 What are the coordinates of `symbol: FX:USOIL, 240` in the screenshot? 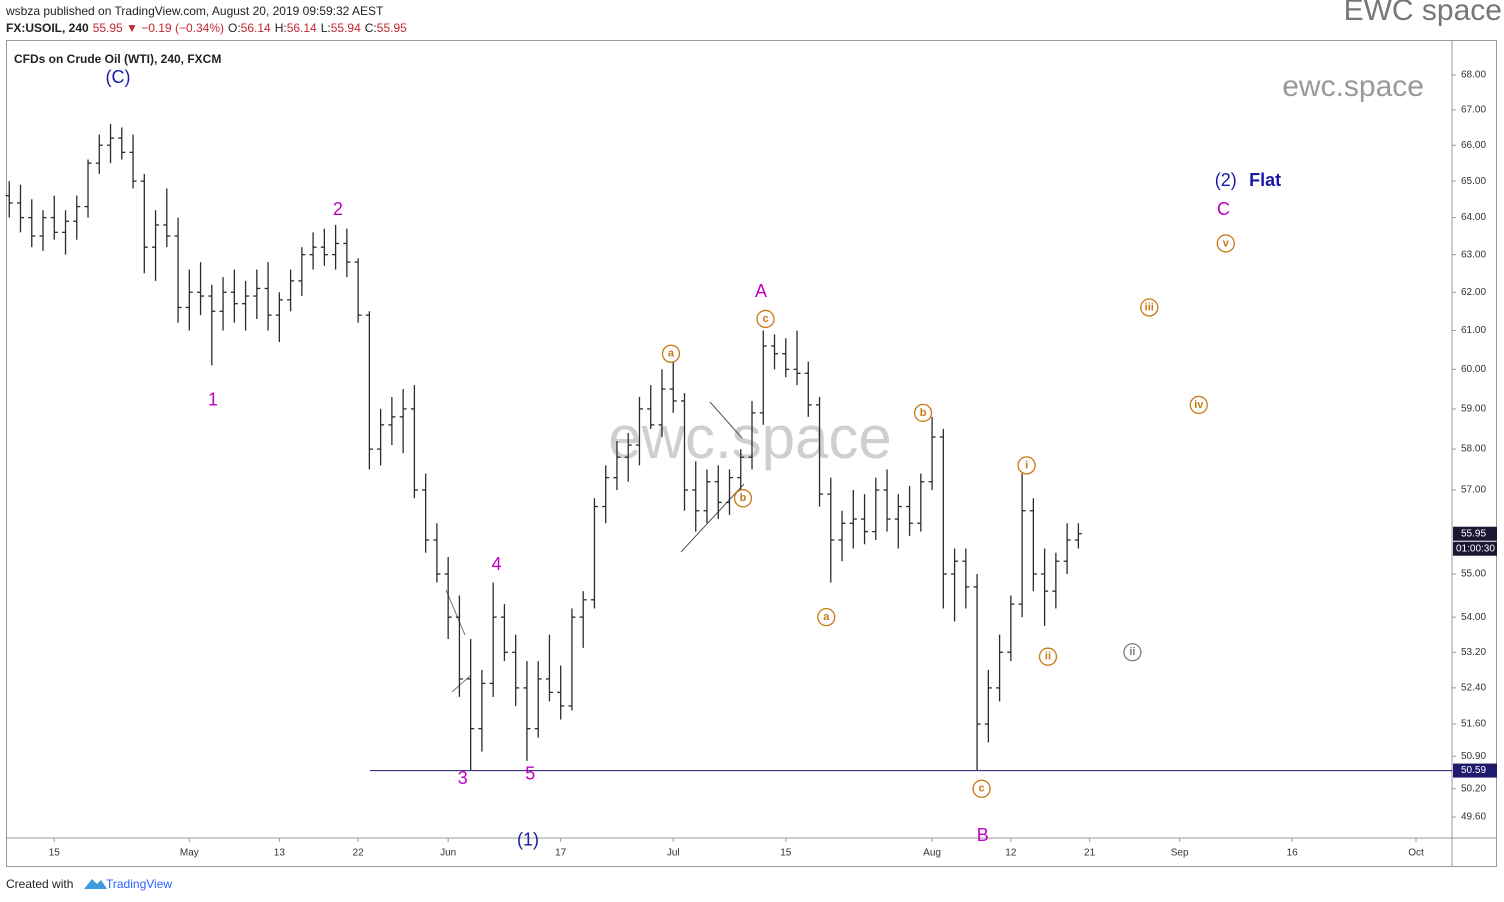 It's located at (47, 28).